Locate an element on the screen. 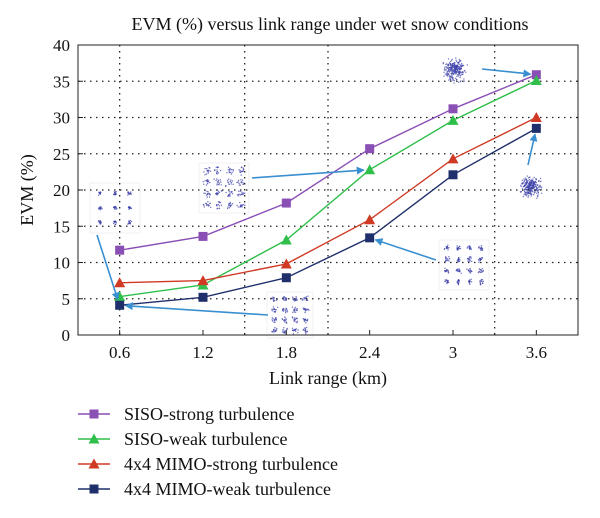 Image resolution: width=600 pixels, height=518 pixels. y-tick-label: 30 is located at coordinates (61, 118).